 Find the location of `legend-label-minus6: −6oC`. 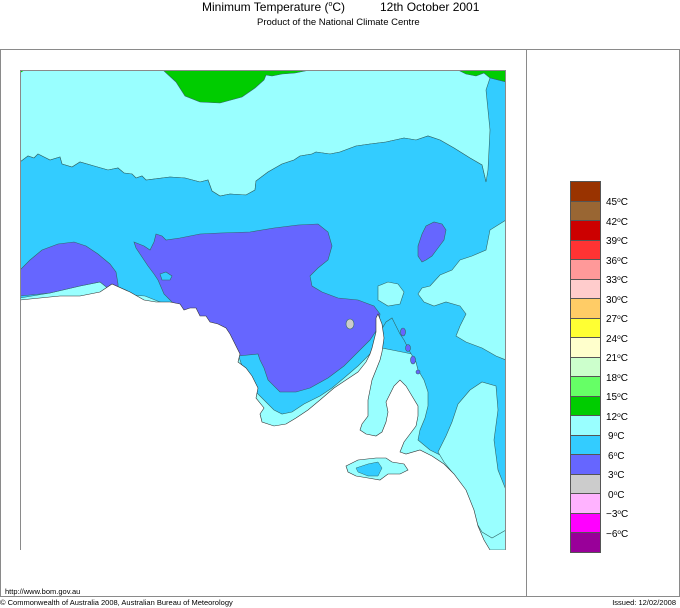

legend-label-minus6: −6oC is located at coordinates (617, 534).